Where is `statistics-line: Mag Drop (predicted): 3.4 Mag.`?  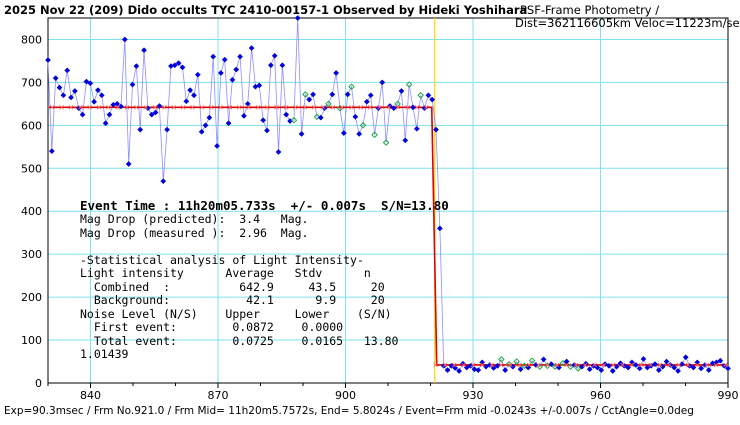 statistics-line: Mag Drop (predicted): 3.4 Mag. is located at coordinates (194, 219).